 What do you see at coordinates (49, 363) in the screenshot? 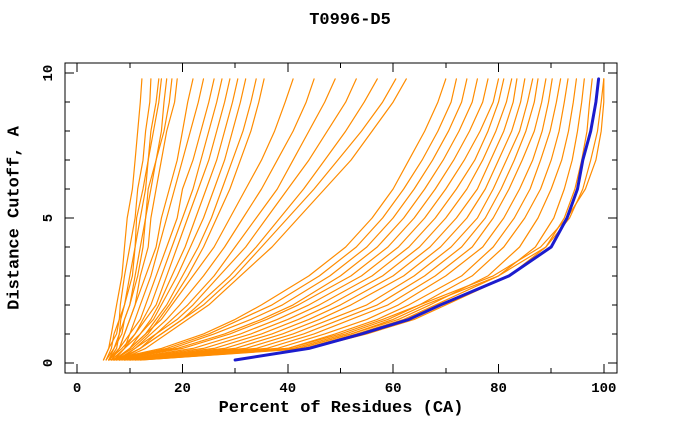
I see `y-tick-label: 0` at bounding box center [49, 363].